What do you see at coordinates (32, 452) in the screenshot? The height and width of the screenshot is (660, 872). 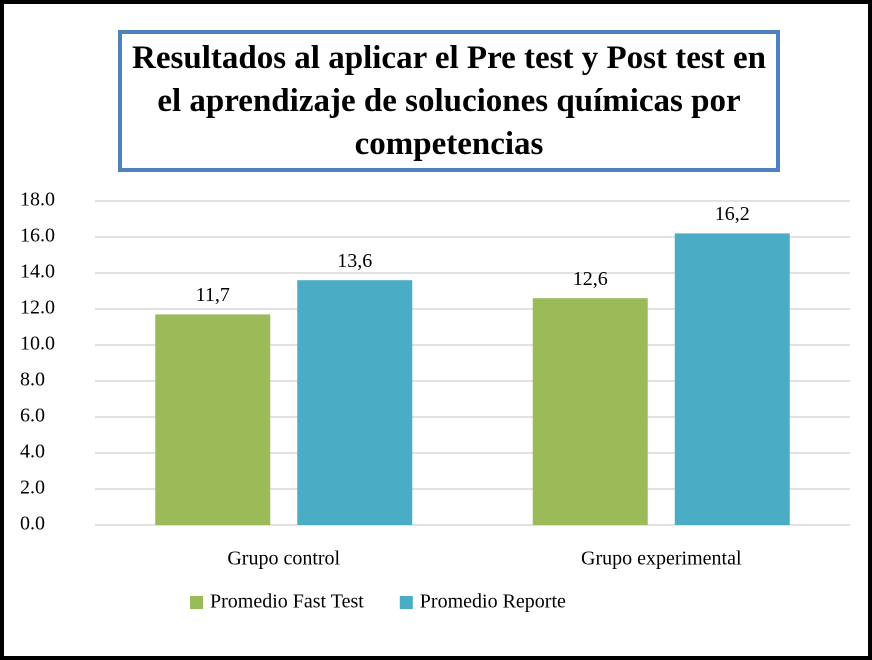 I see `y-tick-label: 4.0` at bounding box center [32, 452].